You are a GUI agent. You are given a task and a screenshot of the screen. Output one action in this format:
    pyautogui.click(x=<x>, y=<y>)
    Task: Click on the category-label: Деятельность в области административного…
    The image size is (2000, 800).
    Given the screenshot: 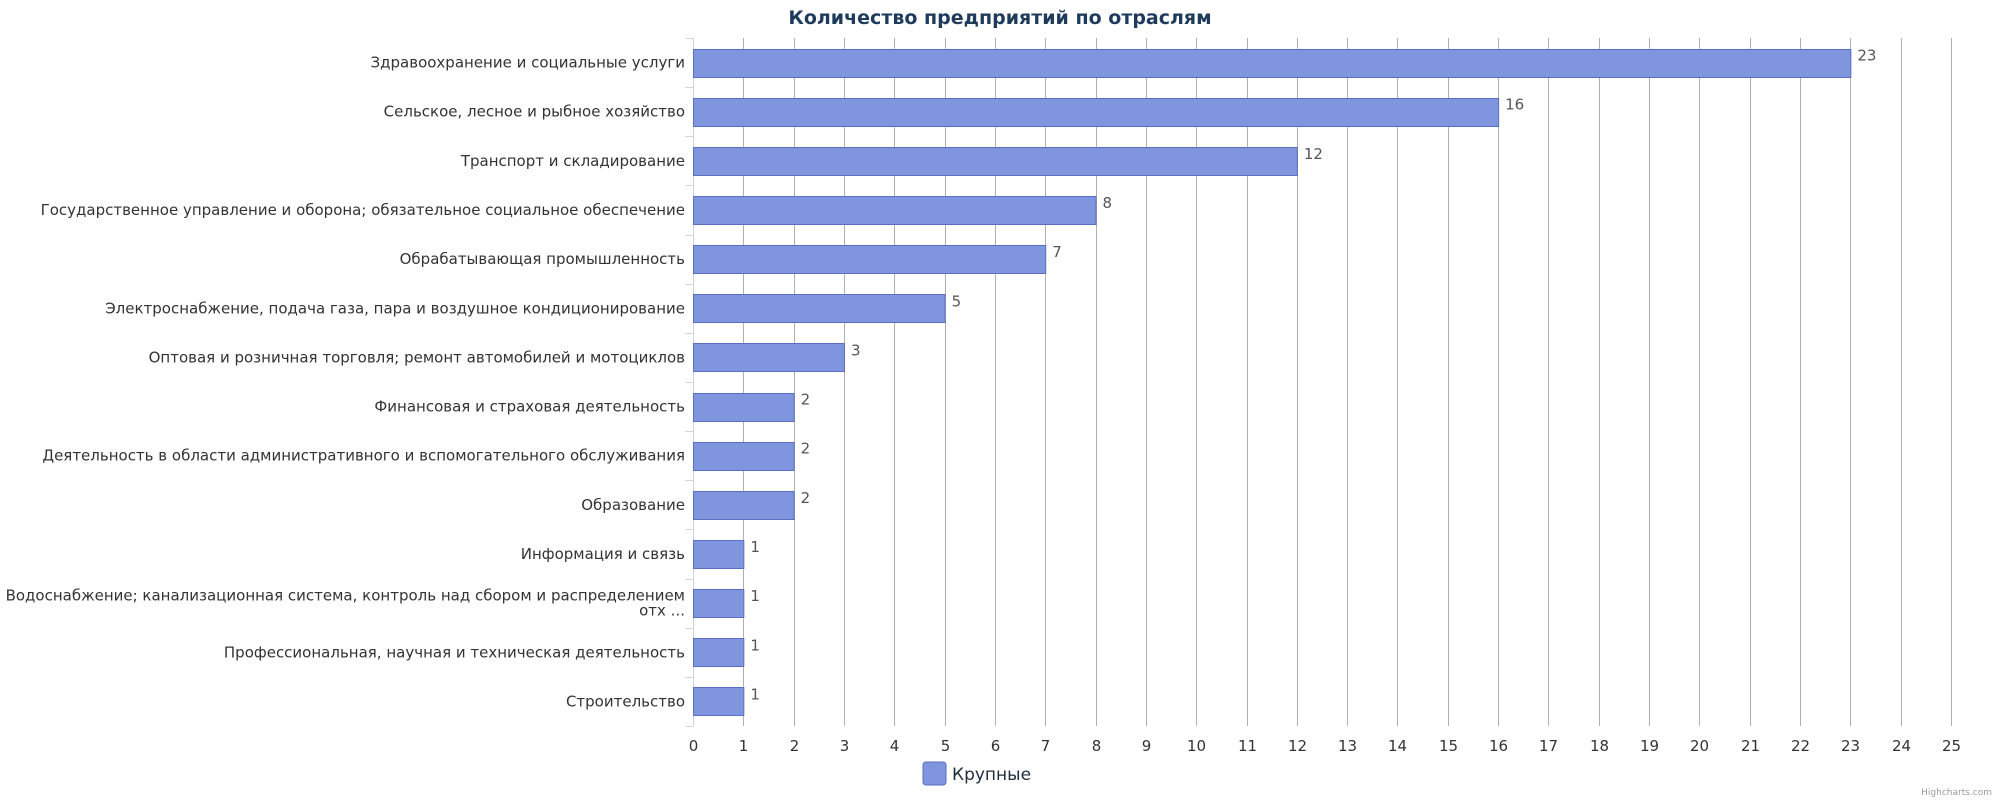 What is the action you would take?
    pyautogui.click(x=363, y=456)
    